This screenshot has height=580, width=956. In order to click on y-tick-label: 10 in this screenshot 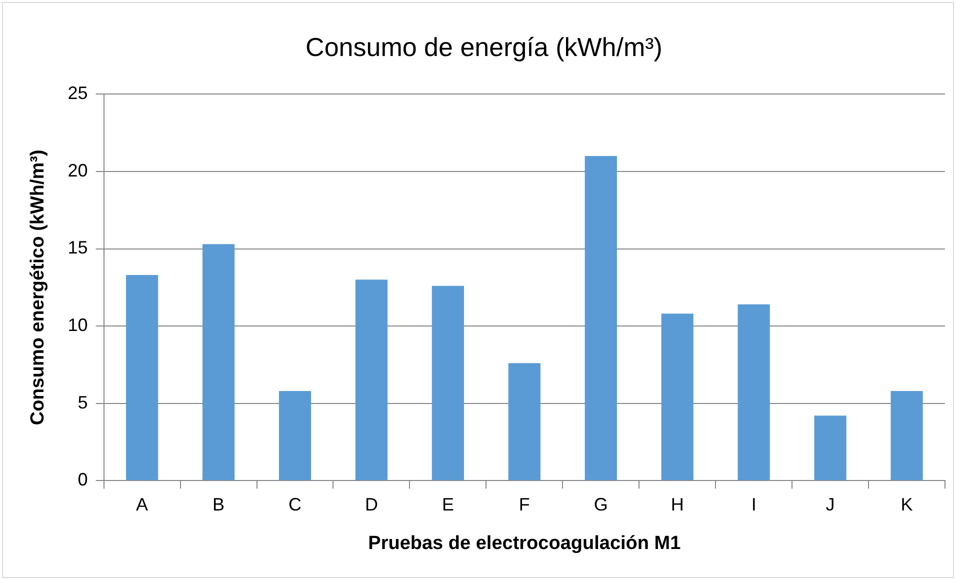, I will do `click(78, 325)`.